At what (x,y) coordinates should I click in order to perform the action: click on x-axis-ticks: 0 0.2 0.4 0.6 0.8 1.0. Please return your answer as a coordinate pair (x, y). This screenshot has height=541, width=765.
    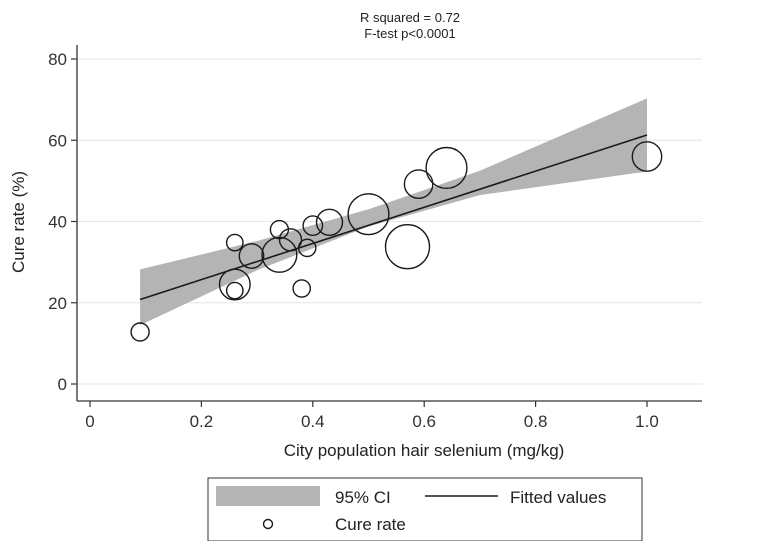
    Looking at the image, I should click on (372, 416).